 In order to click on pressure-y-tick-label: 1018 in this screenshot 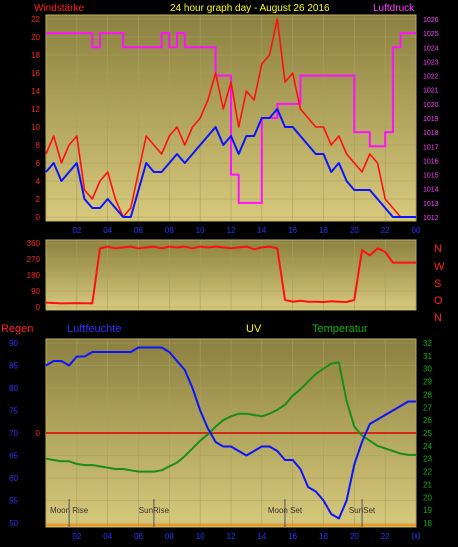, I will do `click(431, 133)`.